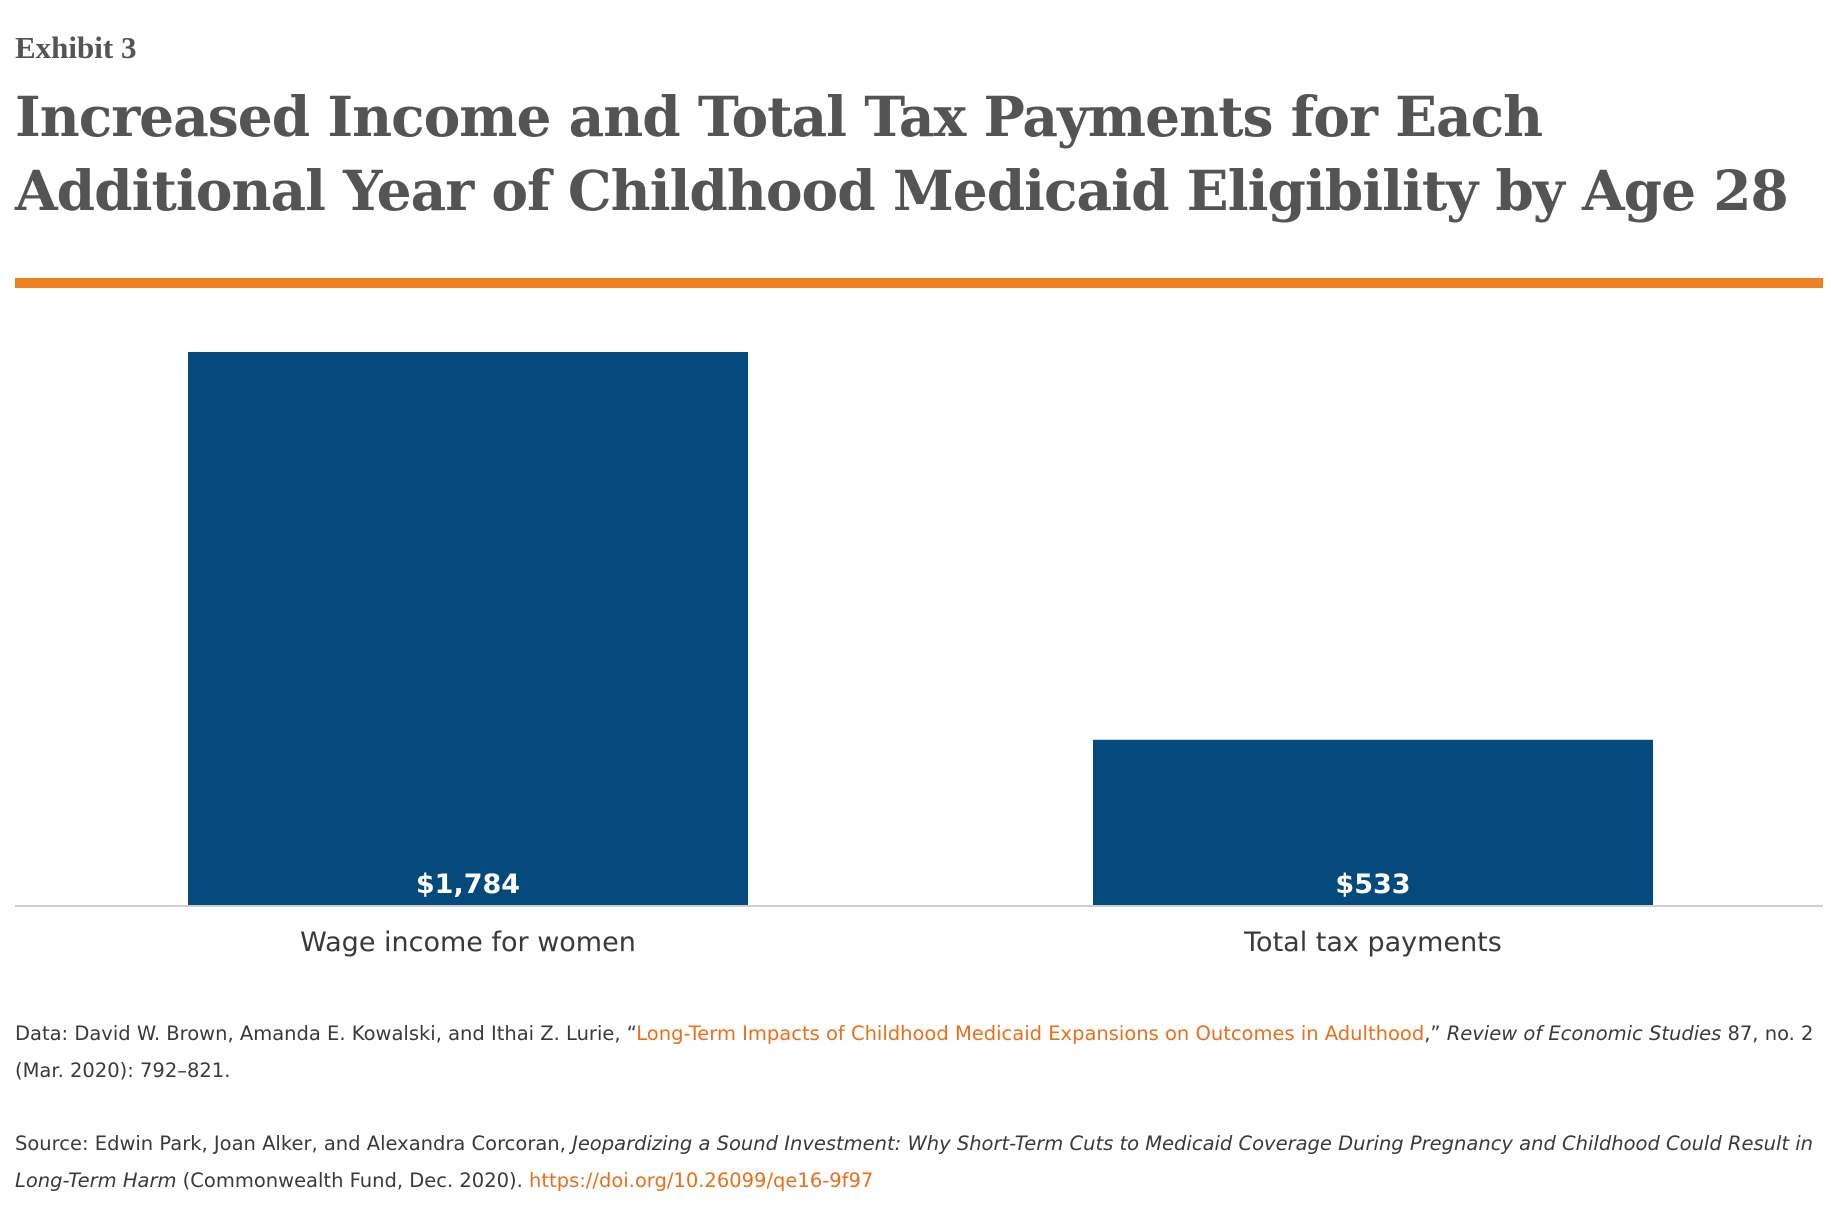 The width and height of the screenshot is (1832, 1228). What do you see at coordinates (1372, 884) in the screenshot?
I see `bar-value-label-2: $533` at bounding box center [1372, 884].